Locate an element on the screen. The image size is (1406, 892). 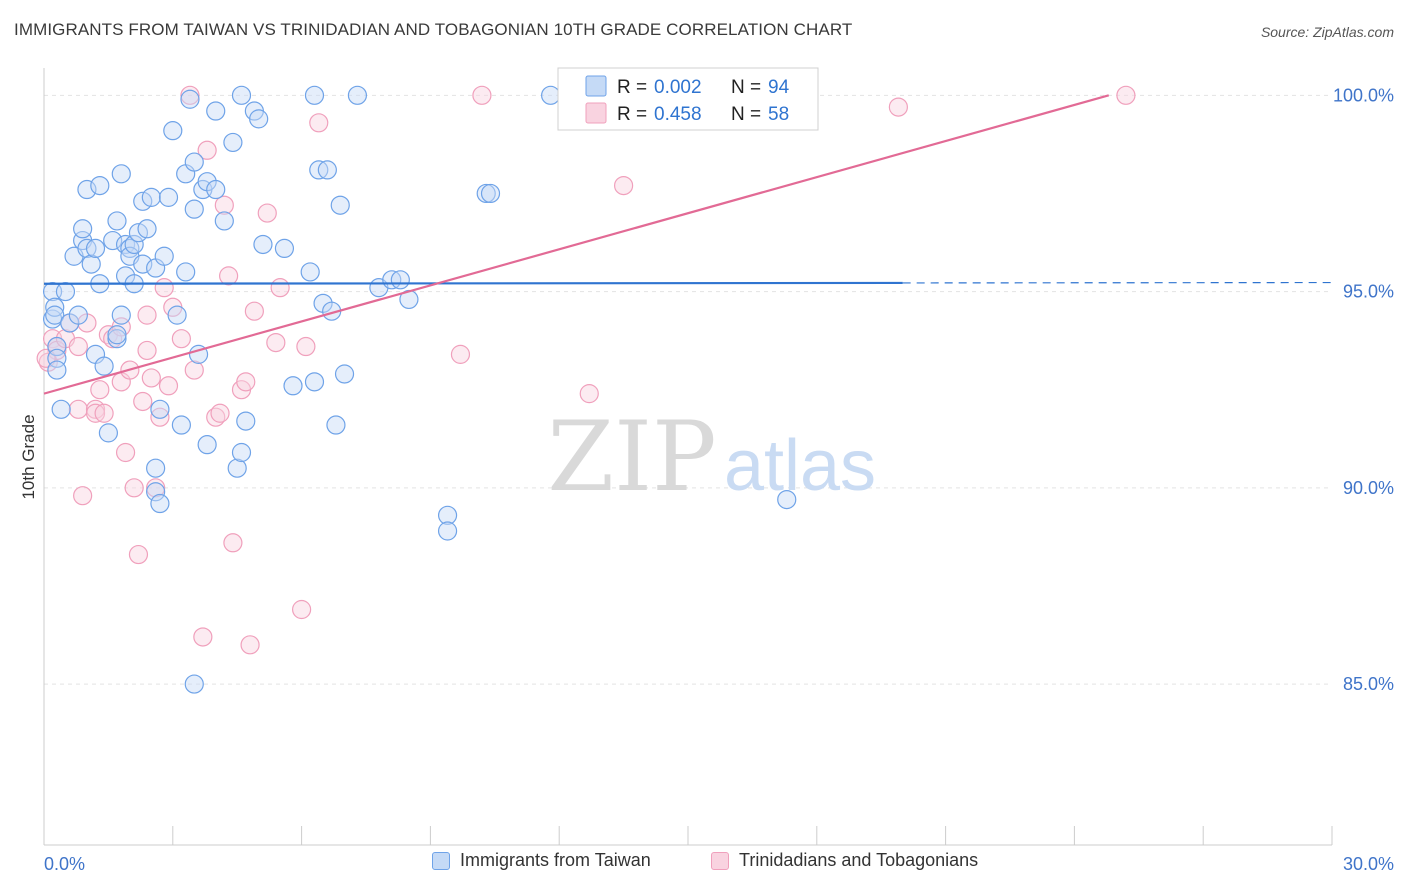
y-tick-label: 90.0% is located at coordinates (1368, 488).